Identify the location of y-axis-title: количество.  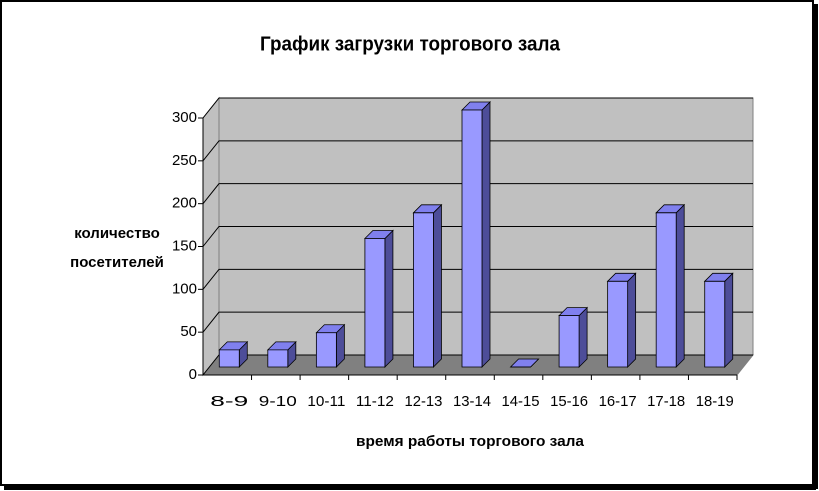
(117, 233).